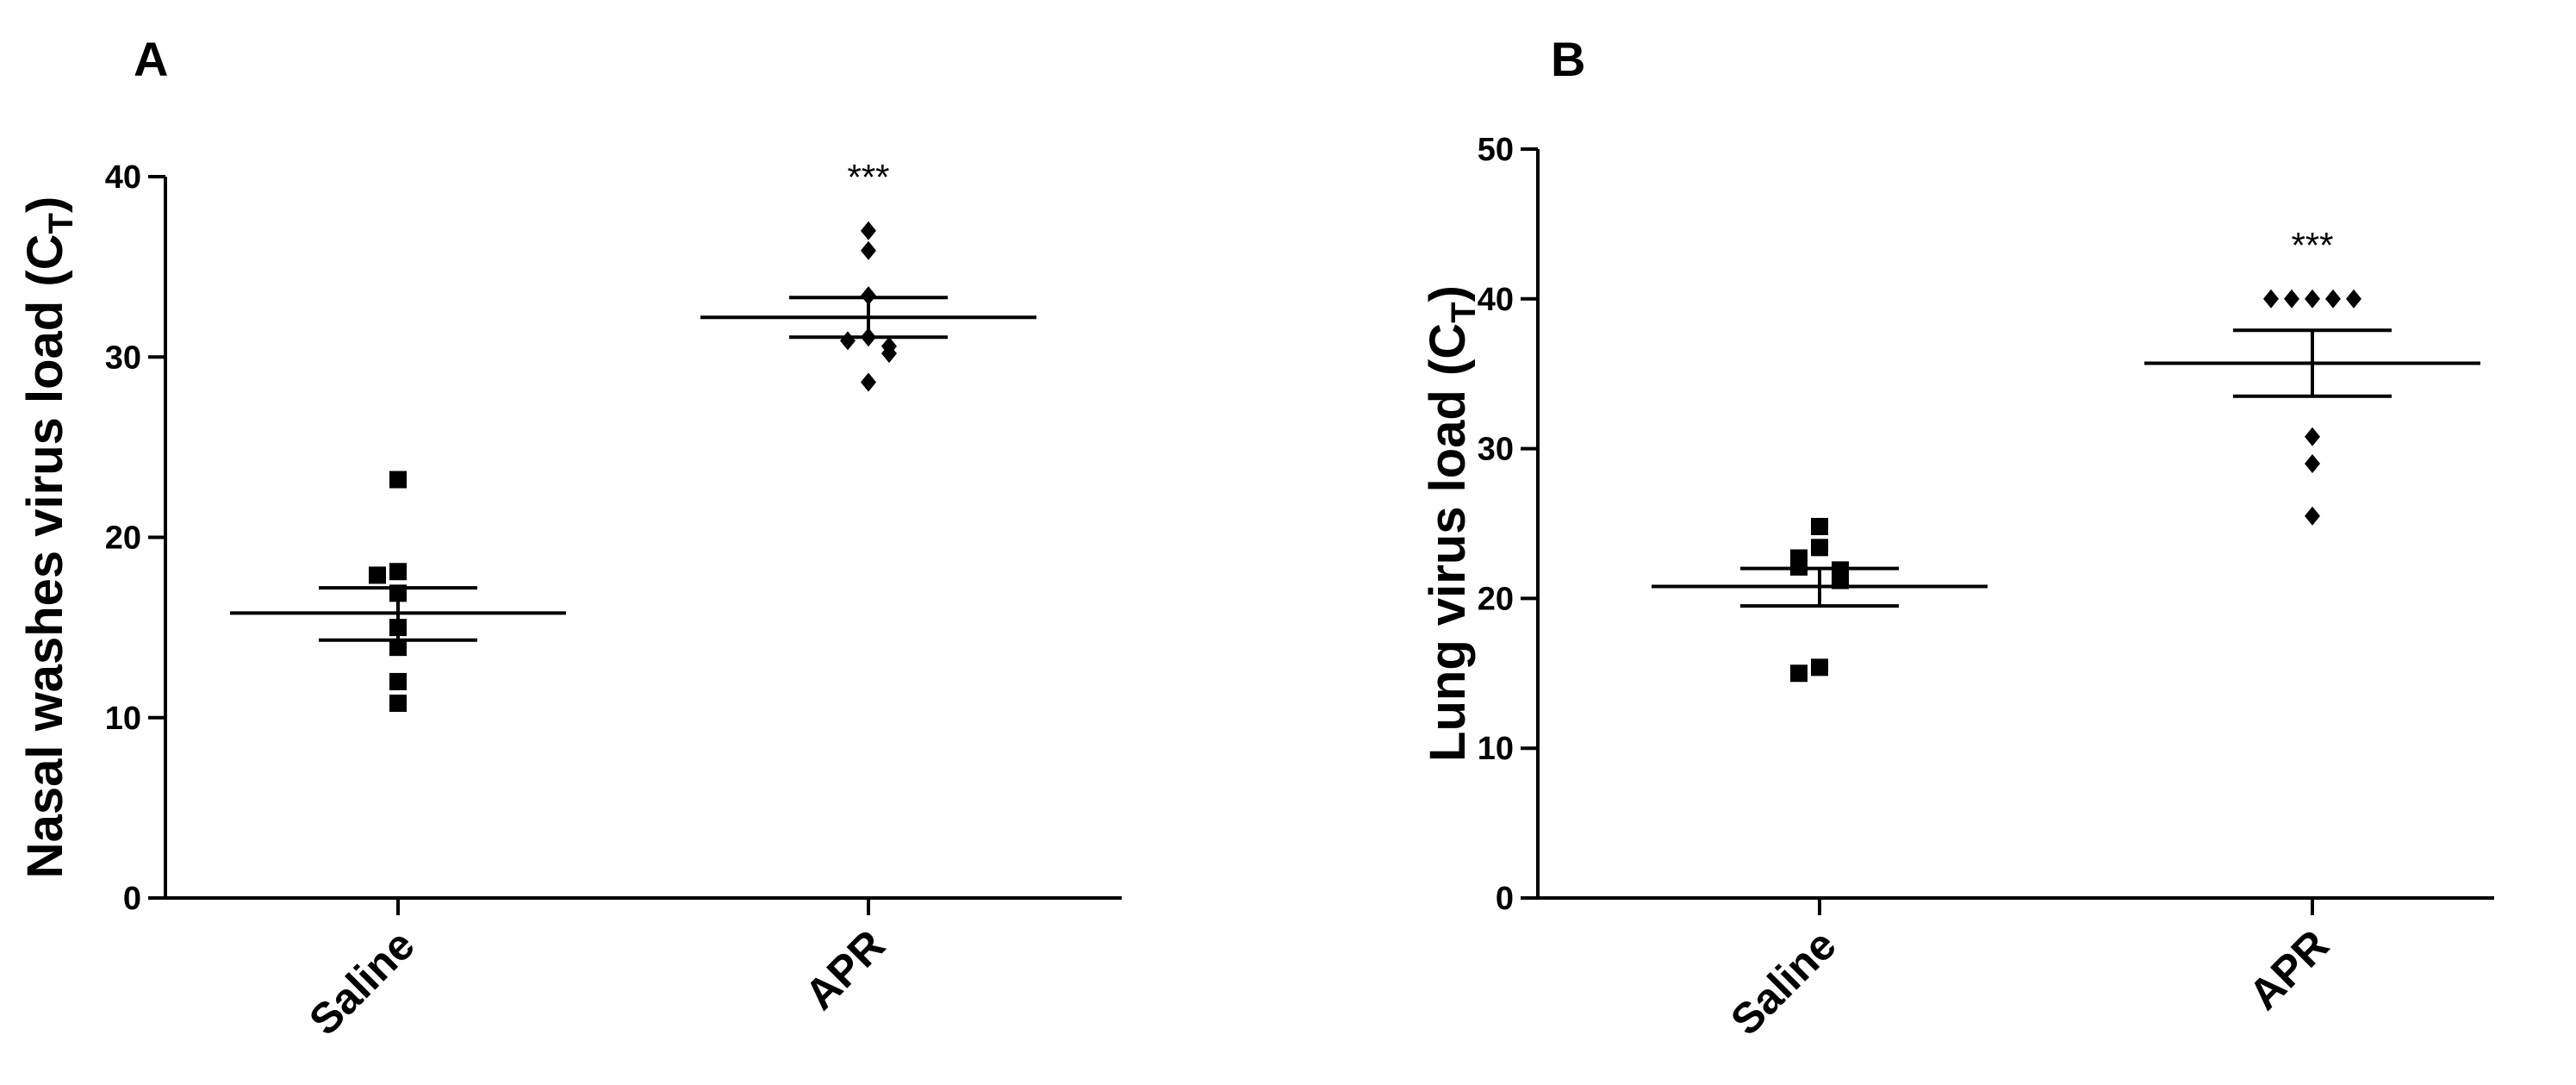 This screenshot has height=1085, width=2576. I want to click on y-axis-label: Nasal washes virus load (CT), so click(49, 537).